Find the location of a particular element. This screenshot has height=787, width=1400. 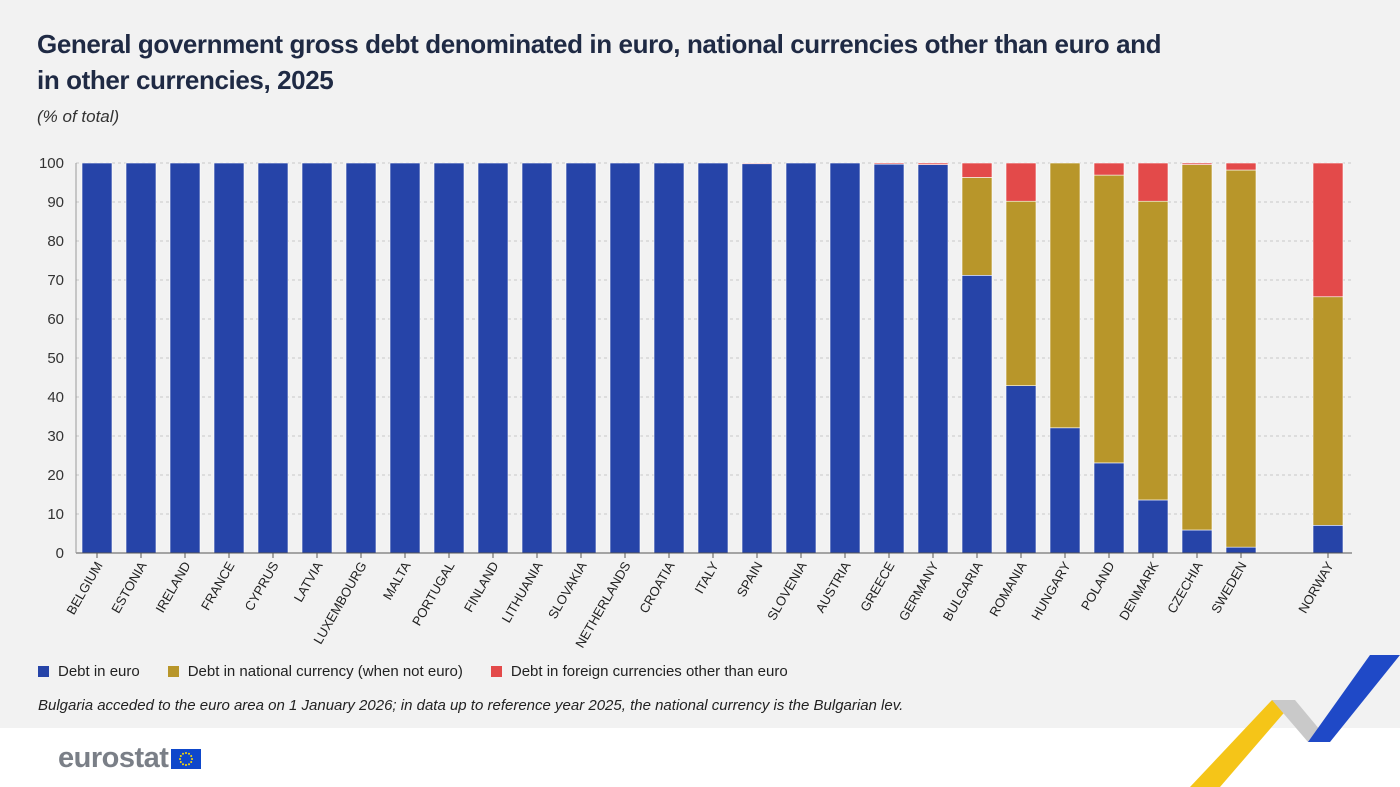

legend-label-euro: Debt in euro is located at coordinates (99, 671).